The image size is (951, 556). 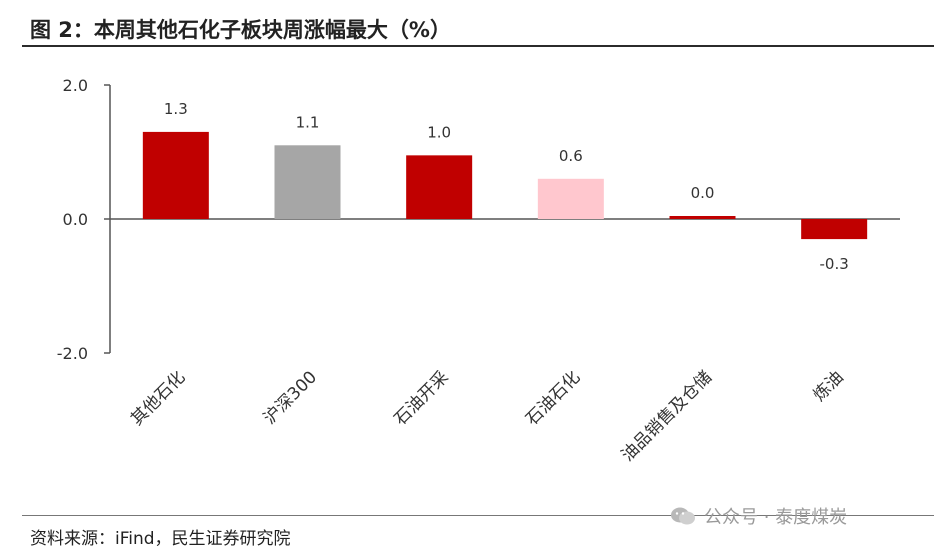 What do you see at coordinates (75, 219) in the screenshot?
I see `y-tick-label: 0.0` at bounding box center [75, 219].